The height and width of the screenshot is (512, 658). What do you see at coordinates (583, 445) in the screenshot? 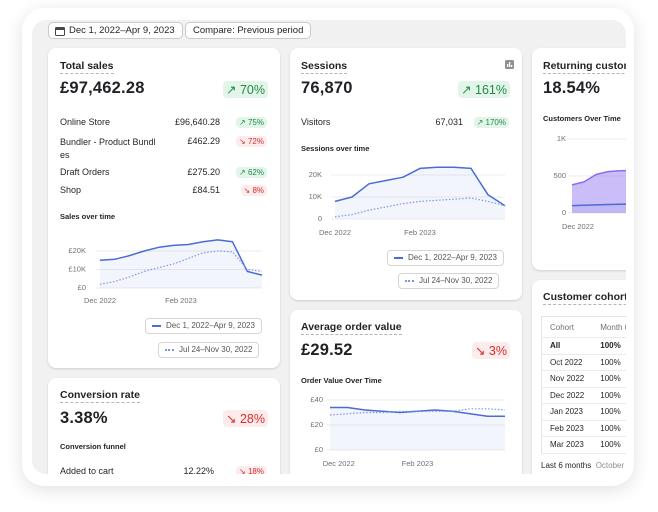
I see `table-row: Mar 2023 100%` at bounding box center [583, 445].